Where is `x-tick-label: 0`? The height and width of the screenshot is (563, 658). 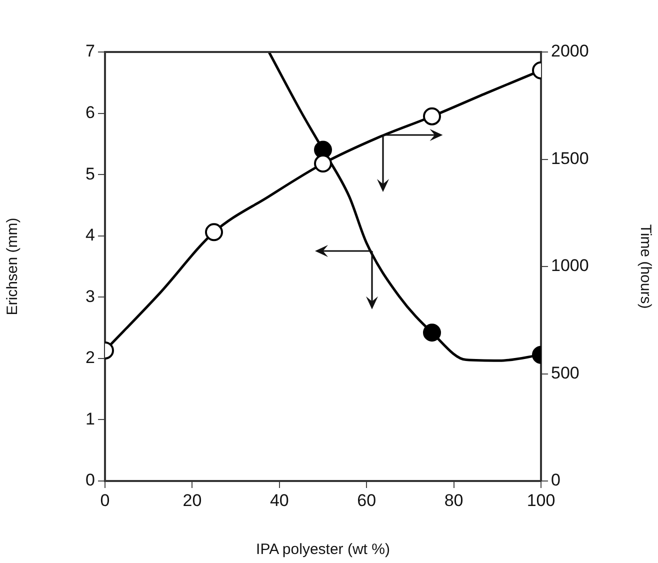
x-tick-label: 0 is located at coordinates (105, 500).